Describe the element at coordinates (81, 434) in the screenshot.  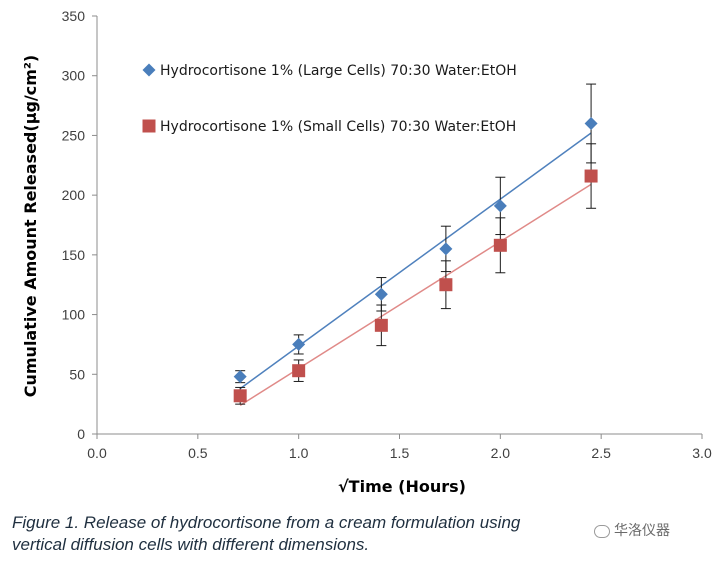
I see `y-tick-label: 0` at that location.